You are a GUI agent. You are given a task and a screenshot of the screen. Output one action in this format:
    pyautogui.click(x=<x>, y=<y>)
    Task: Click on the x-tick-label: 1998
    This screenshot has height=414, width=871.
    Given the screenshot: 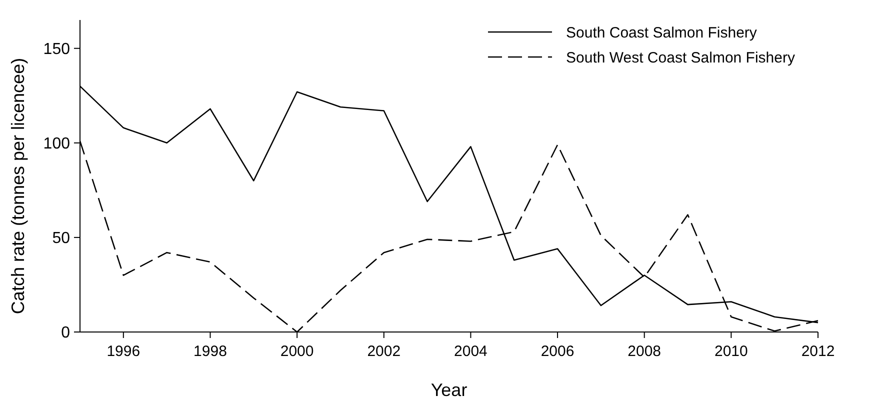 What is the action you would take?
    pyautogui.click(x=210, y=351)
    